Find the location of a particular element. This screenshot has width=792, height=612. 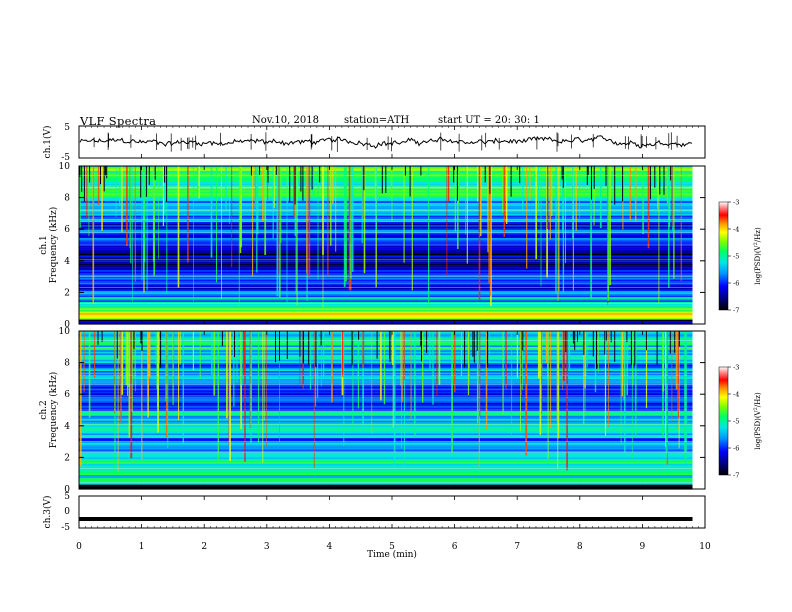

ch2-colorbar-ticks: -3 -4 -5 -6 -7 is located at coordinates (733, 422).